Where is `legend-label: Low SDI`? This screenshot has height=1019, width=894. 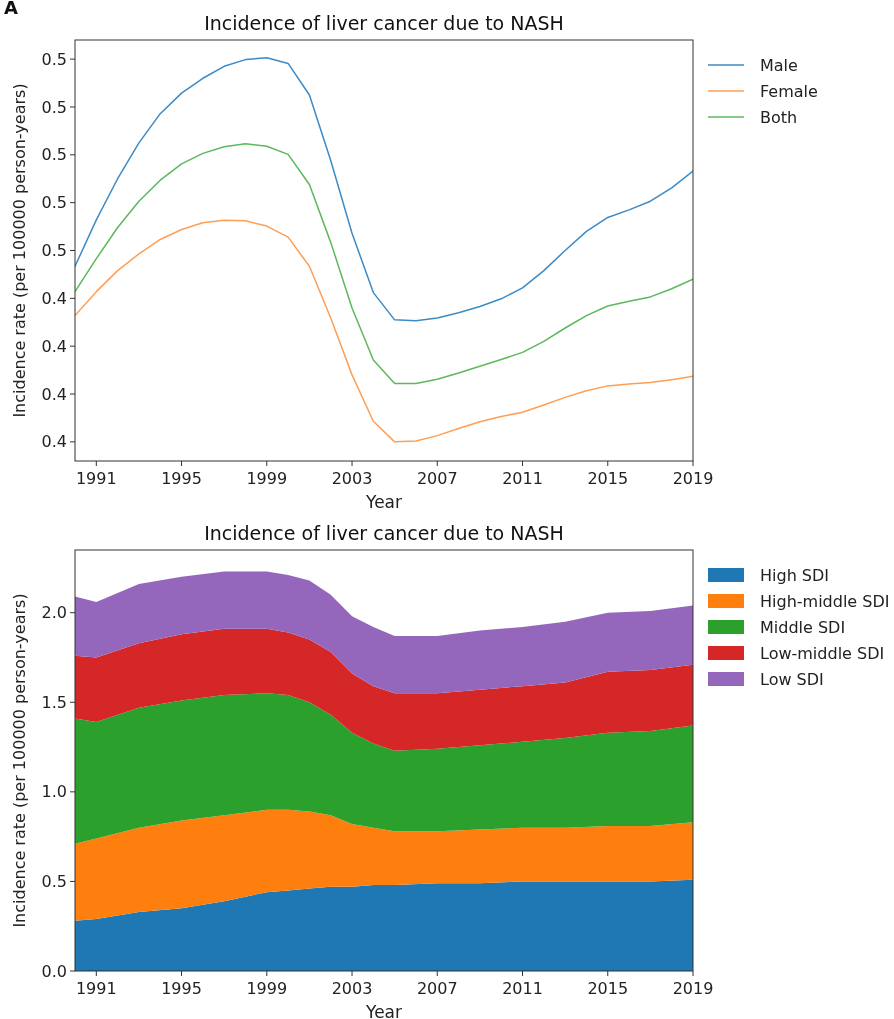
legend-label: Low SDI is located at coordinates (792, 679).